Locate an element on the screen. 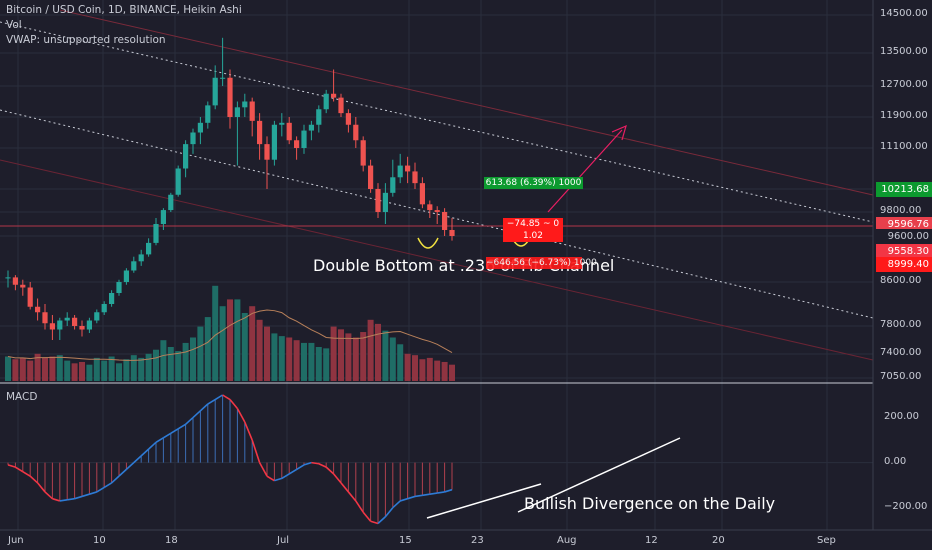 This screenshot has height=550, width=932. price-tick-label: 7050.00 is located at coordinates (901, 376).